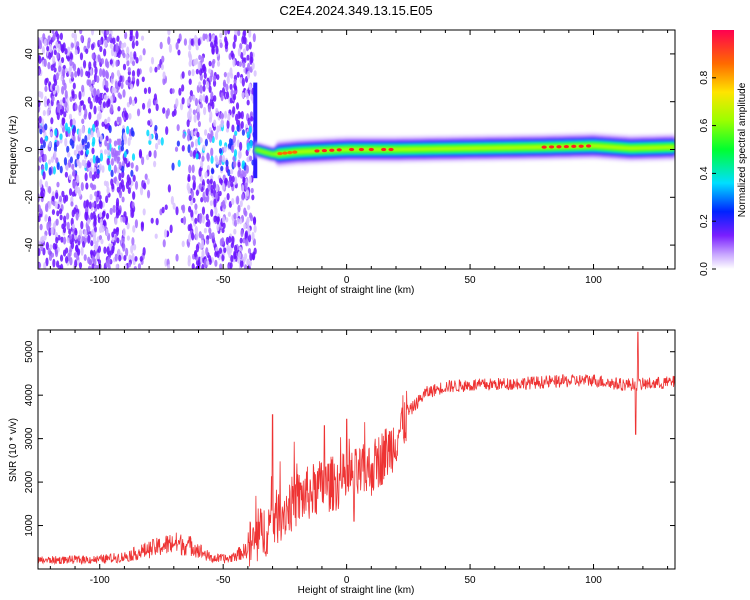 This screenshot has width=750, height=600. I want to click on y-tick-label: 3000, so click(29, 438).